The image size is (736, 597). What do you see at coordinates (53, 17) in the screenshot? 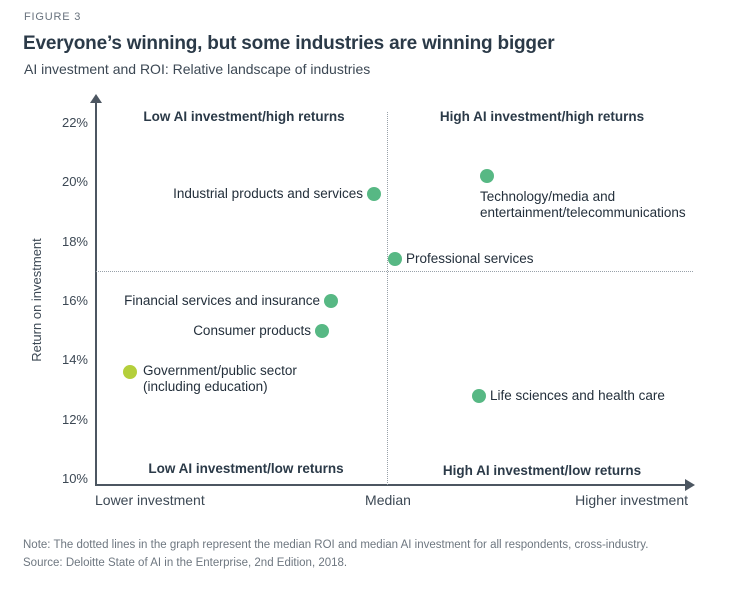
I see `figure-label: FIGURE 3` at bounding box center [53, 17].